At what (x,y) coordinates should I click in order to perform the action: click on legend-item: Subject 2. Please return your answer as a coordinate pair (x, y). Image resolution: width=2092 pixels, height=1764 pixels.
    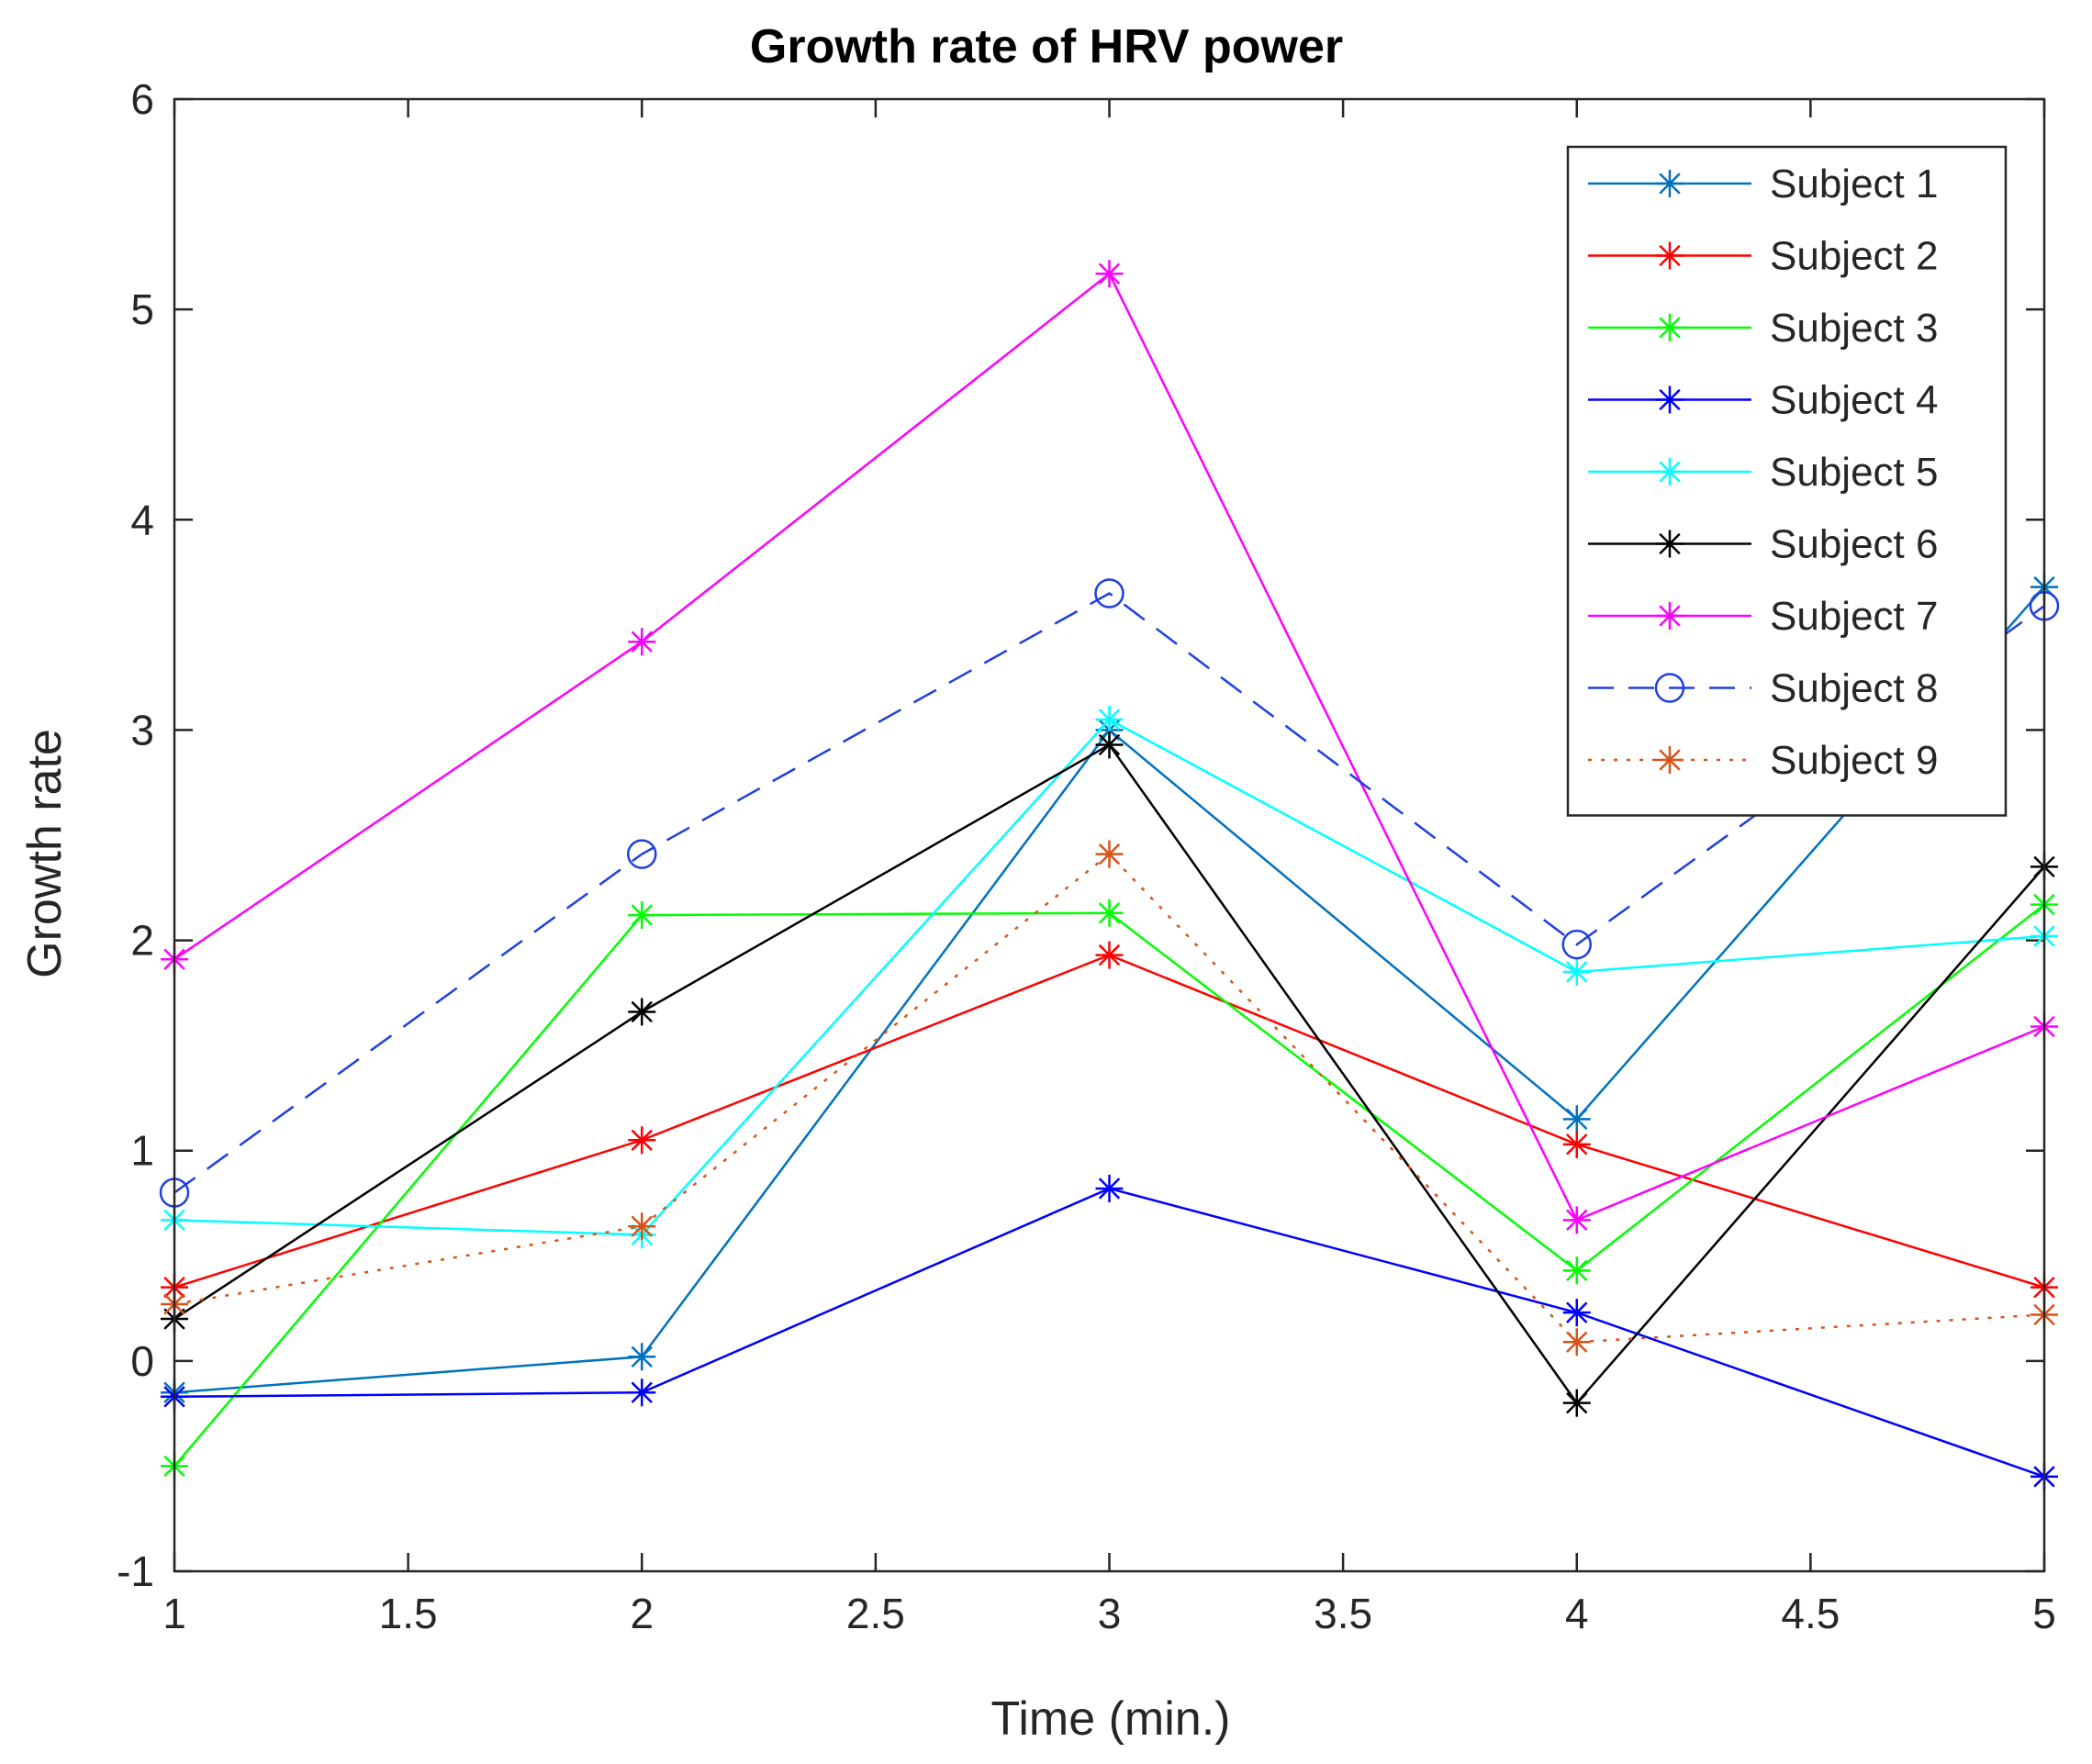
    Looking at the image, I should click on (1763, 256).